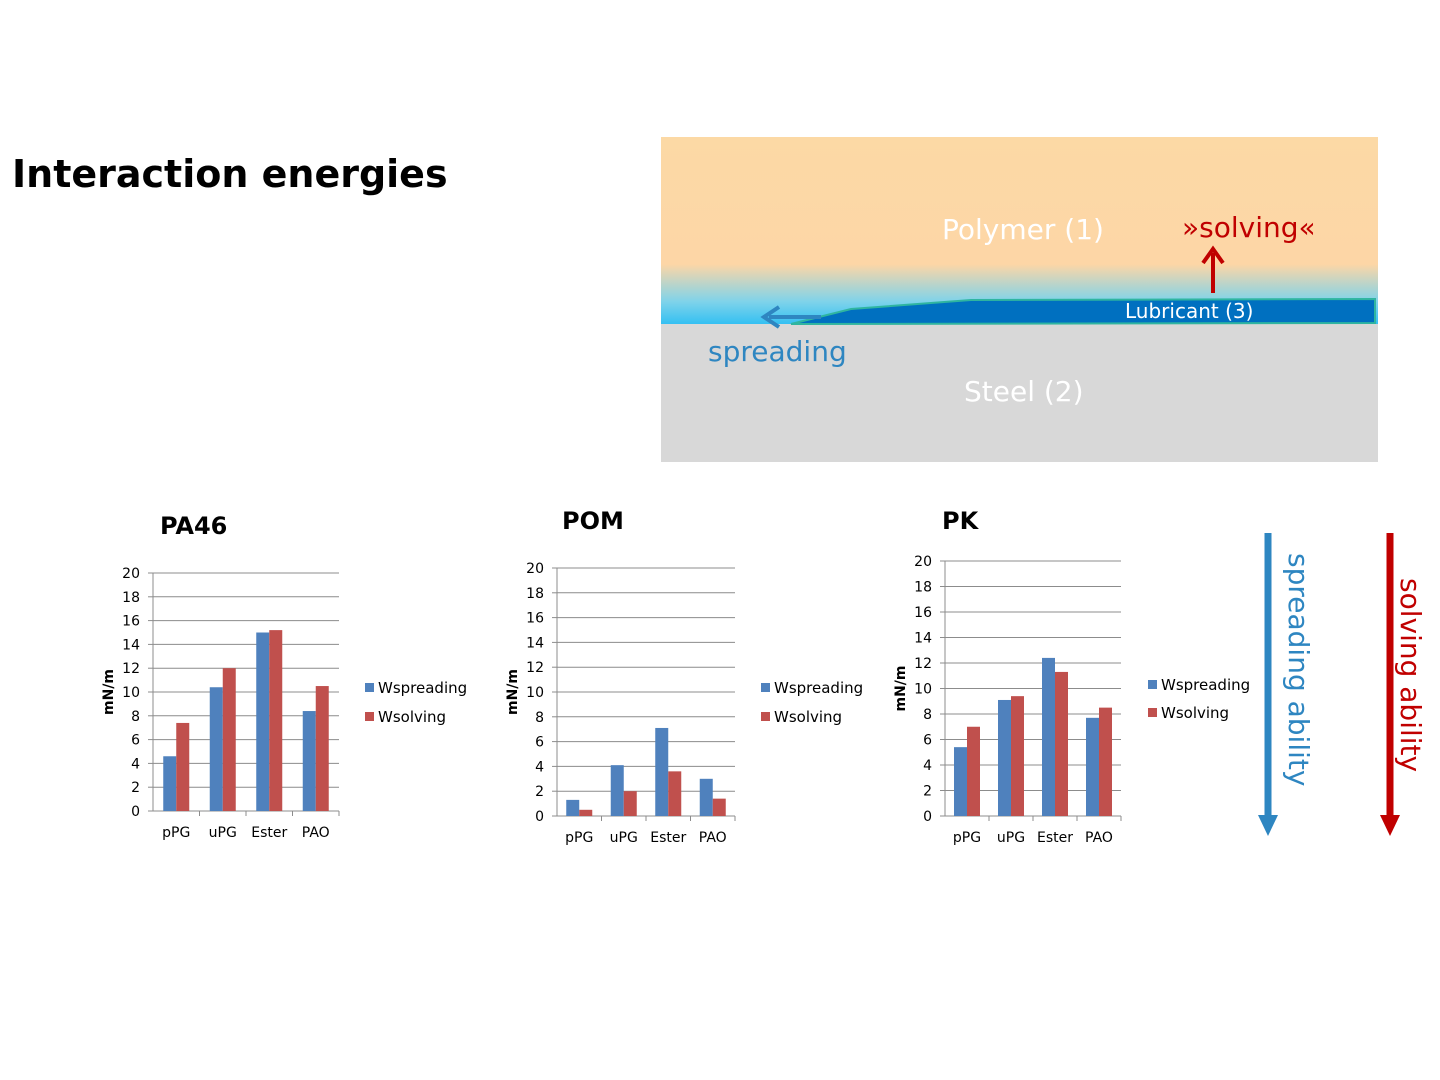  I want to click on polymer-layer, so click(1019, 230).